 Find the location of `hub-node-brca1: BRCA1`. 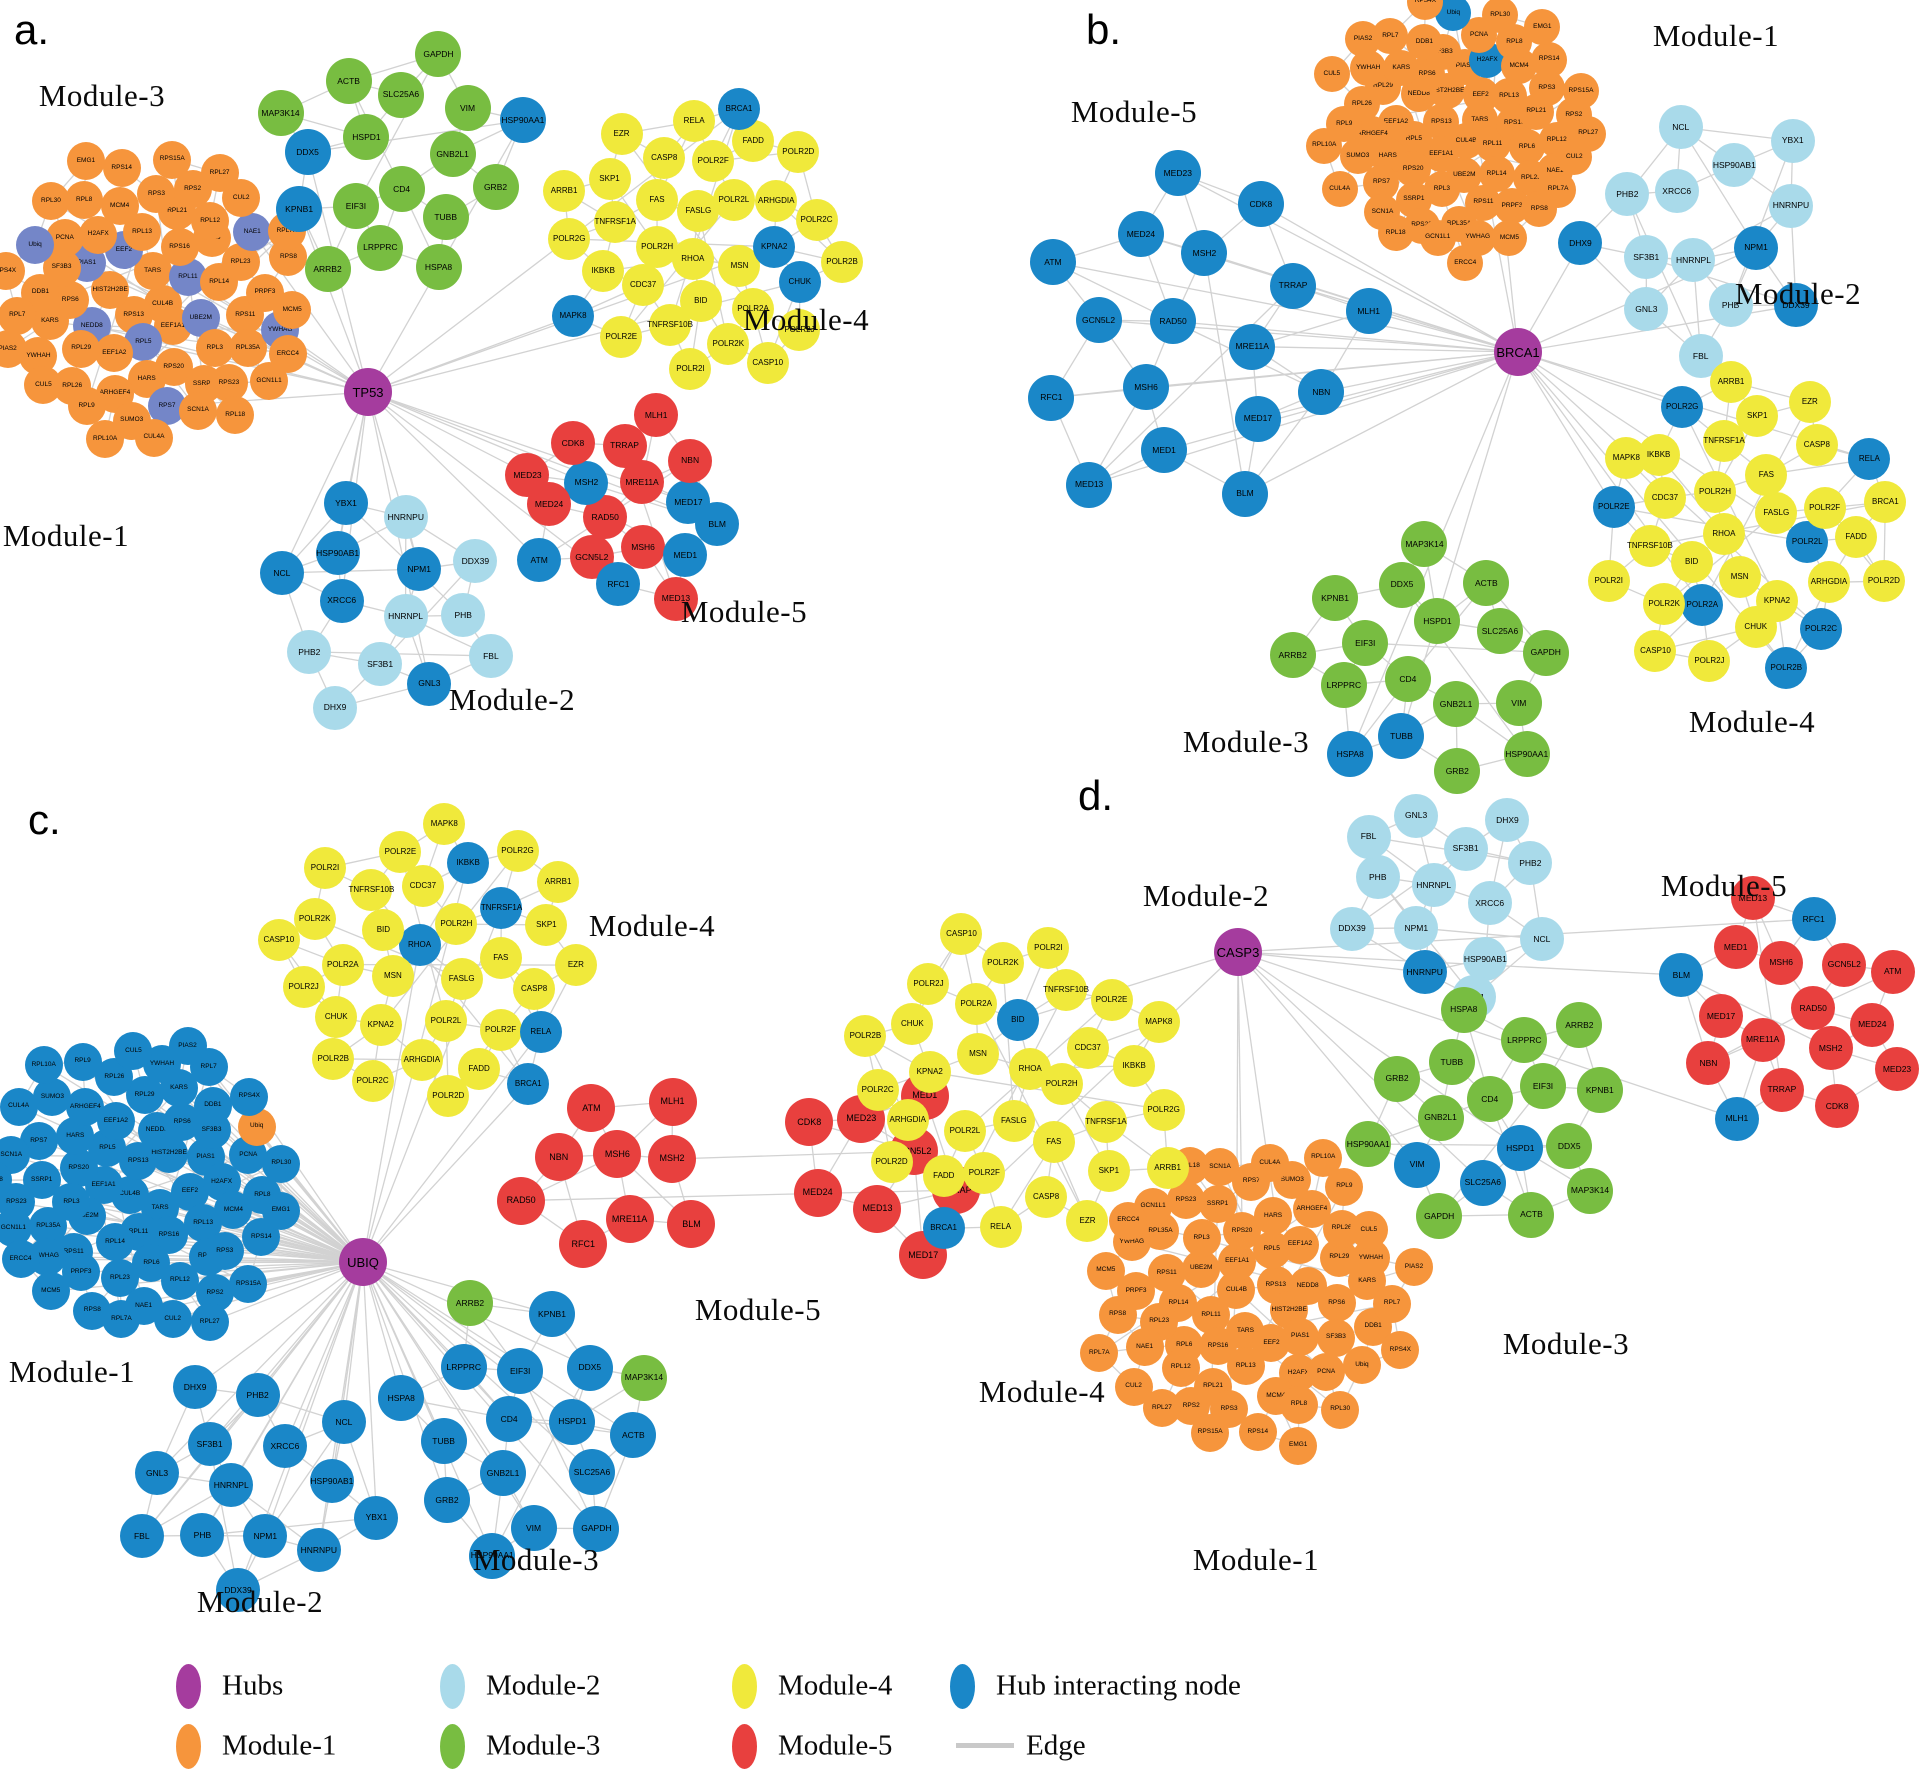

hub-node-brca1: BRCA1 is located at coordinates (1518, 352).